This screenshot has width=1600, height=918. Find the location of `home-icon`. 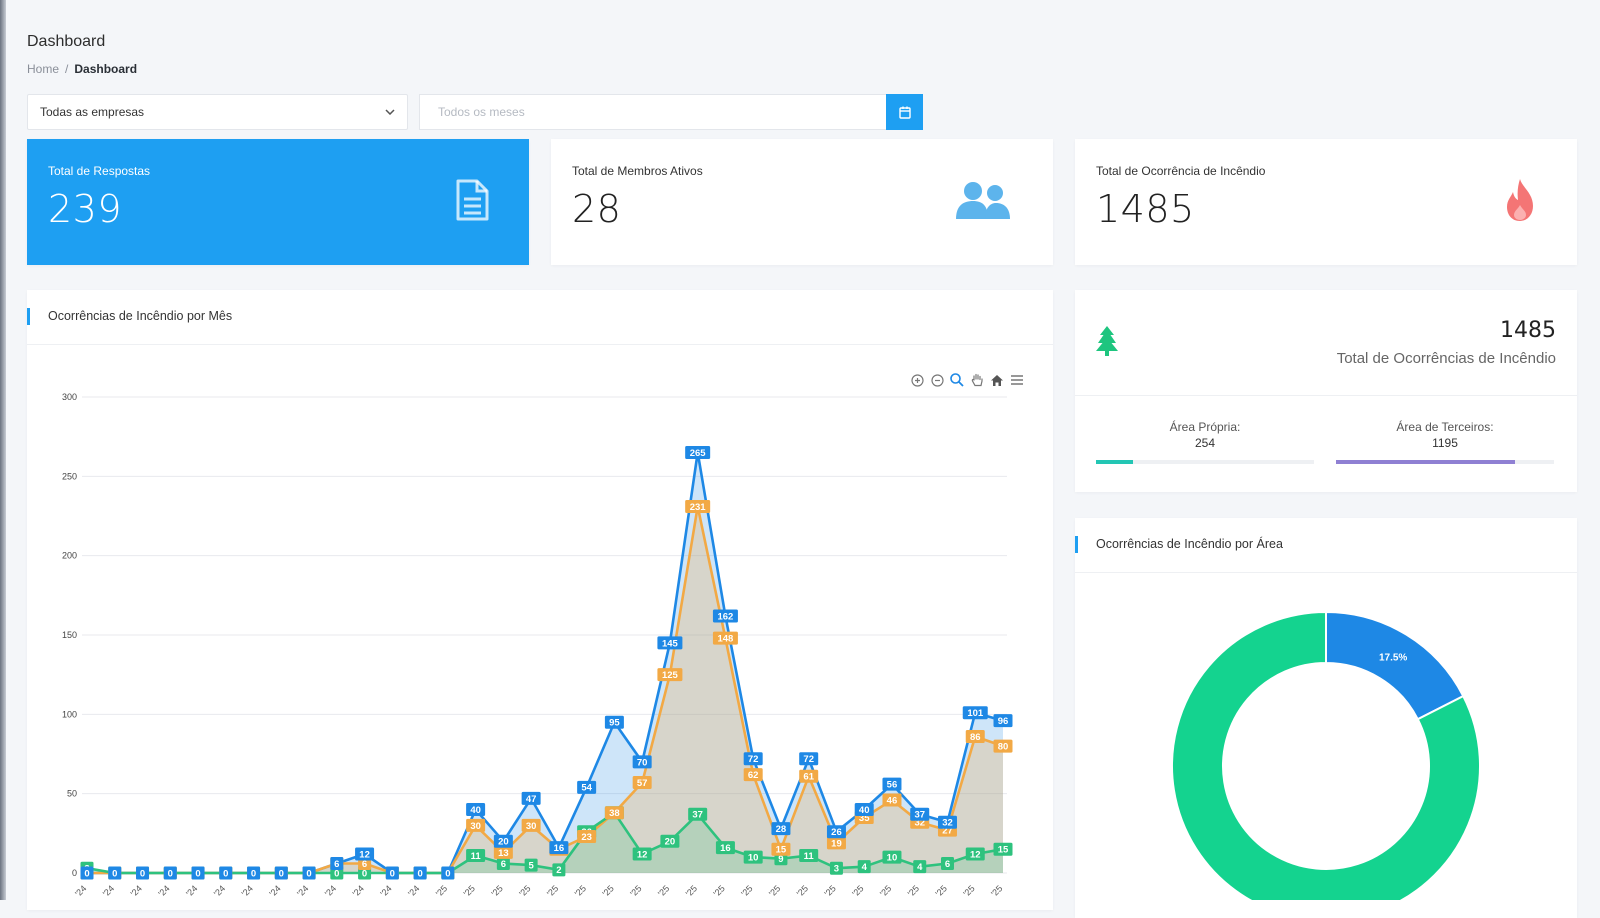

home-icon is located at coordinates (997, 380).